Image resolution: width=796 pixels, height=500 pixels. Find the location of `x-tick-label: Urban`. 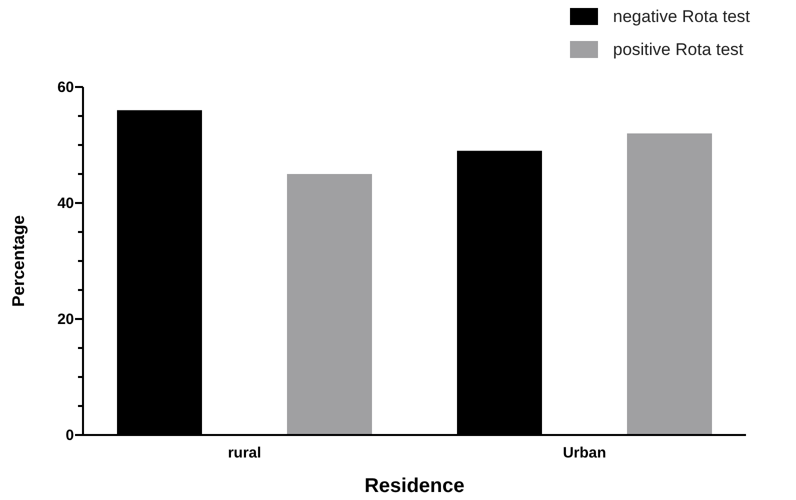

x-tick-label: Urban is located at coordinates (584, 453).